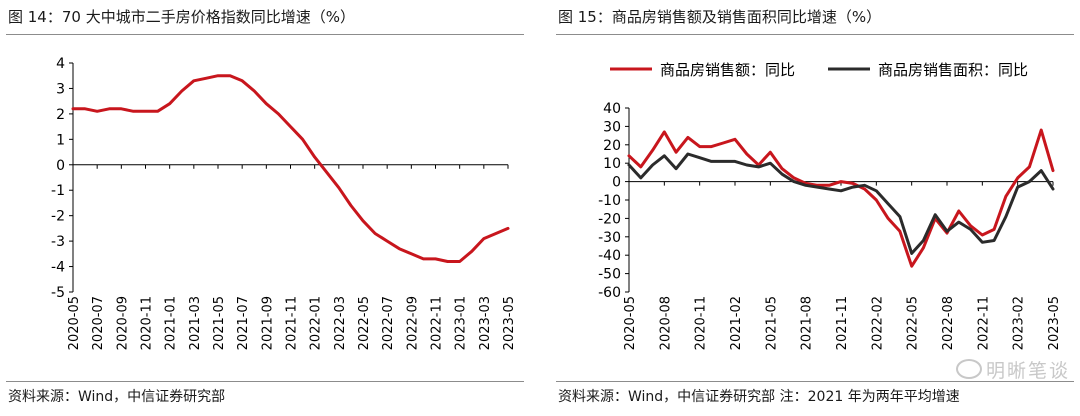  What do you see at coordinates (609, 238) in the screenshot?
I see `right-y-tick-label: -30` at bounding box center [609, 238].